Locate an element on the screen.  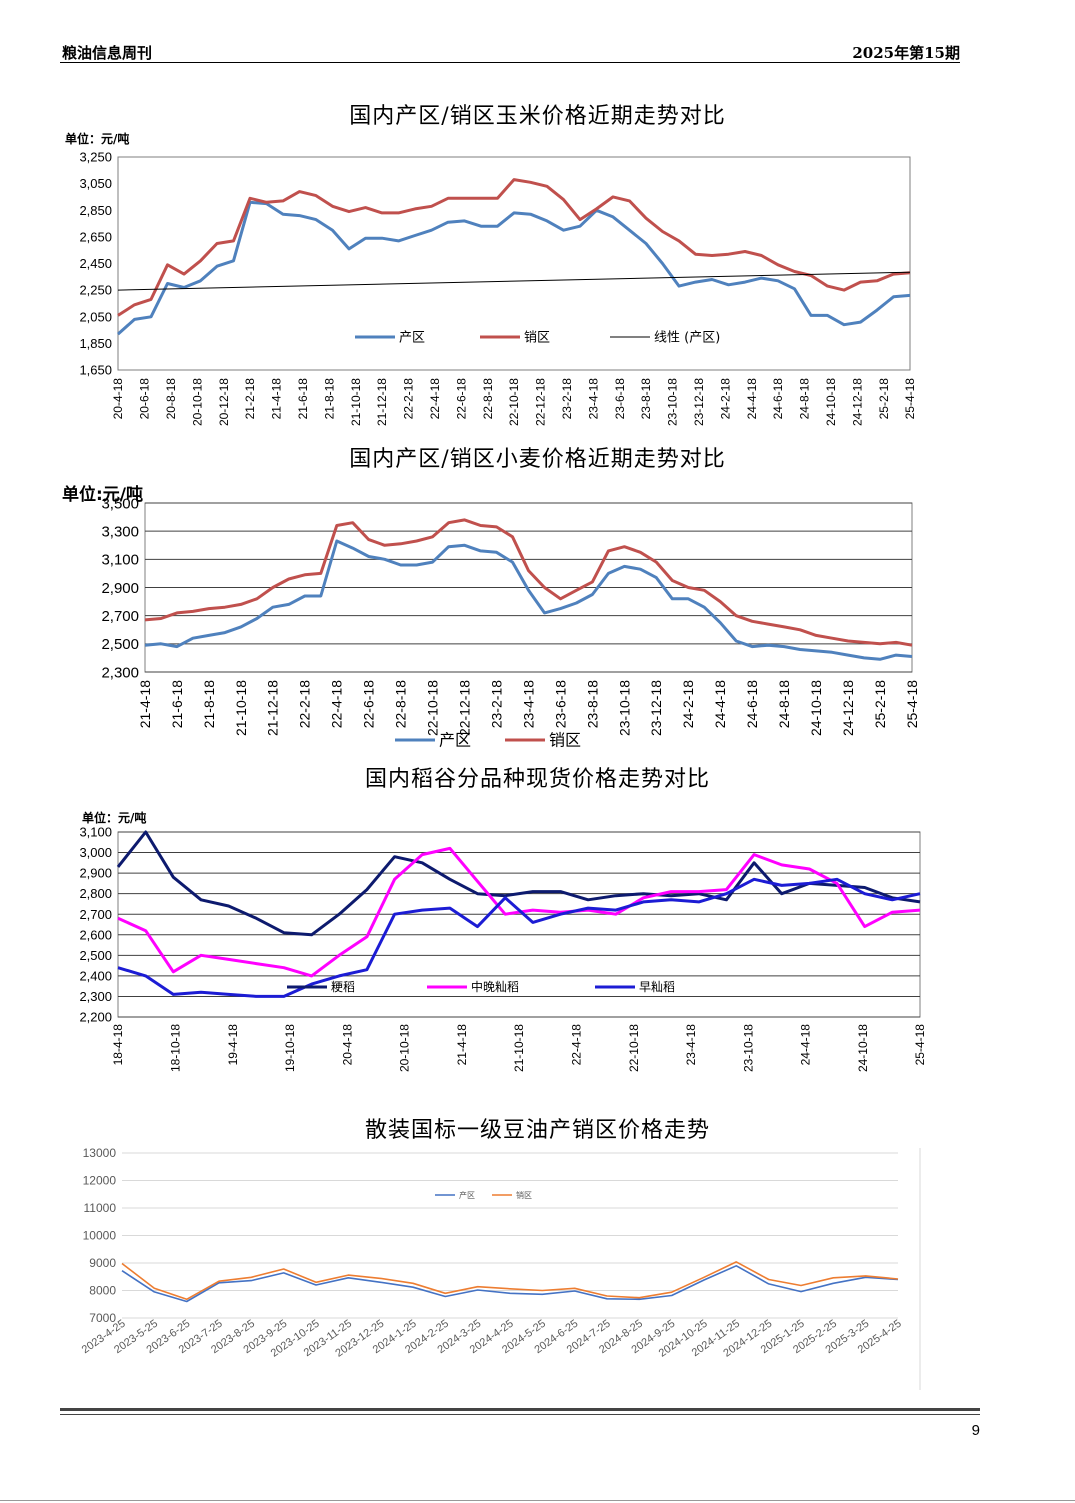
x-tick-label: 19-10-18 is located at coordinates (290, 1048).